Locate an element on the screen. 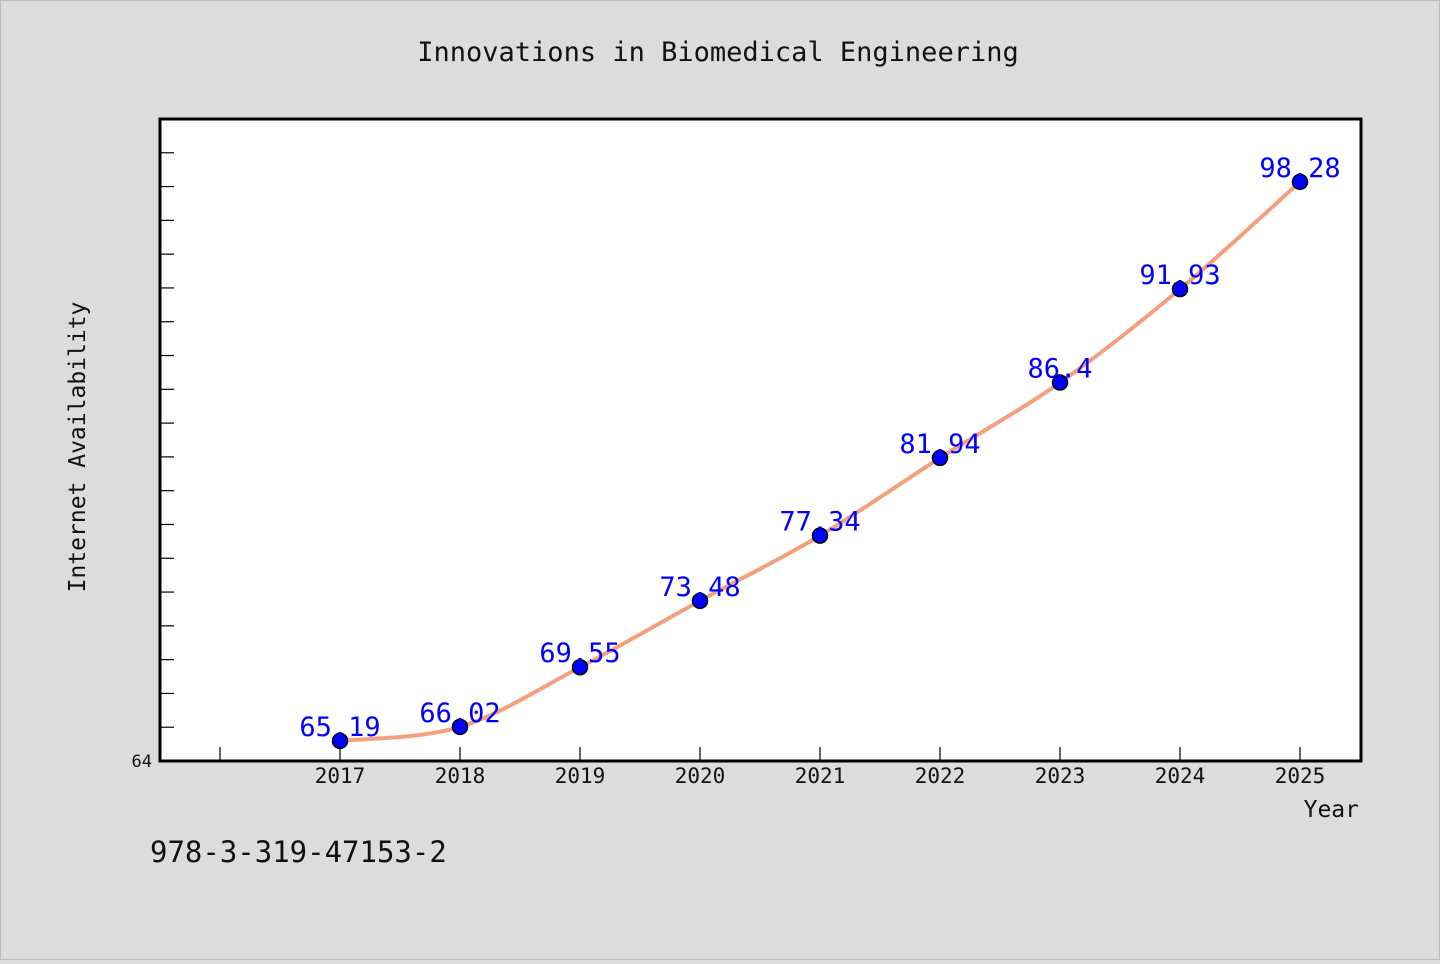  y-tick-label: 64 is located at coordinates (142, 762).